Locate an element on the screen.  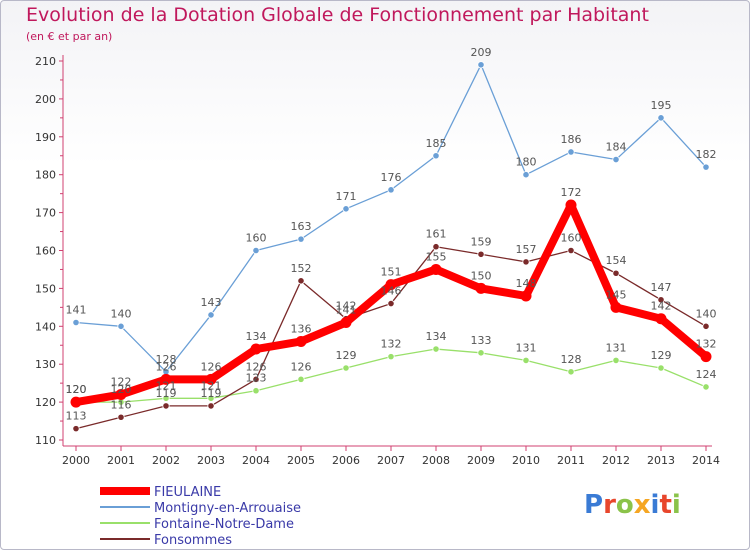
y-tick-label: 160 is located at coordinates (45, 251).